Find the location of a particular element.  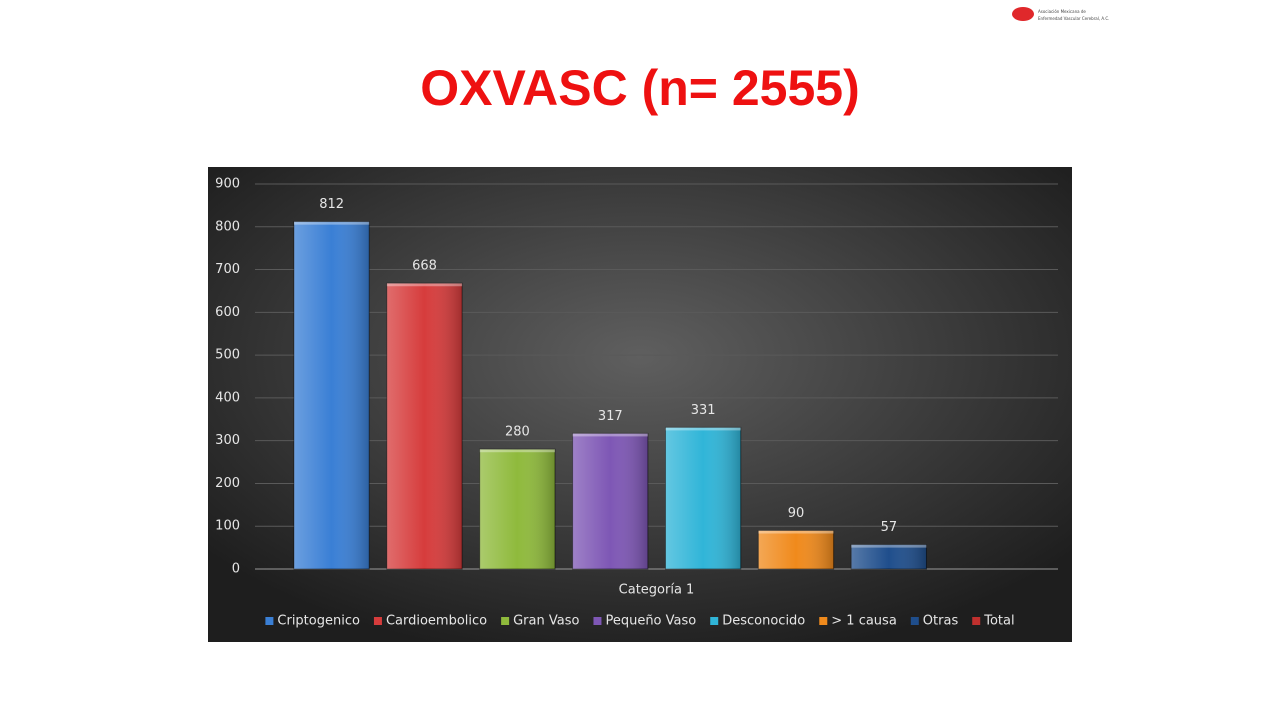

data-label: 812 is located at coordinates (331, 204).